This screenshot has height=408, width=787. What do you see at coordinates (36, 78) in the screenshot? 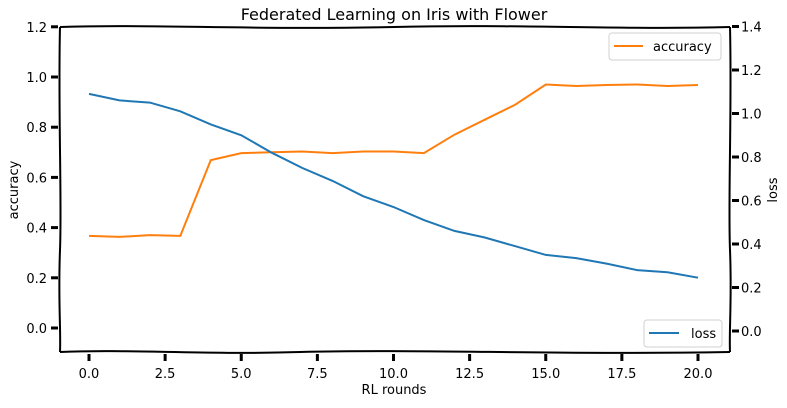
I see `left-y-tick-label: 1.0` at bounding box center [36, 78].